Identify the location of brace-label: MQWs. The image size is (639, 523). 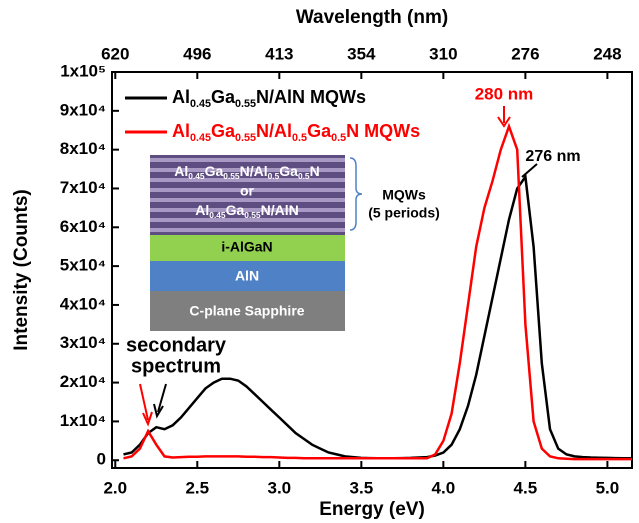
(404, 195).